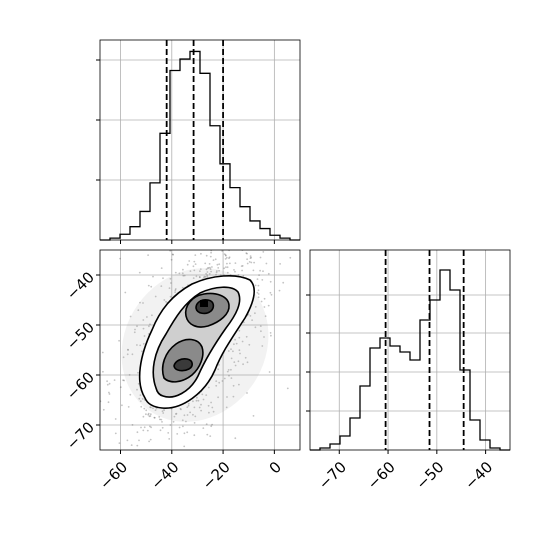 This screenshot has height=550, width=550. I want to click on top-hist-steps, so click(200, 145).